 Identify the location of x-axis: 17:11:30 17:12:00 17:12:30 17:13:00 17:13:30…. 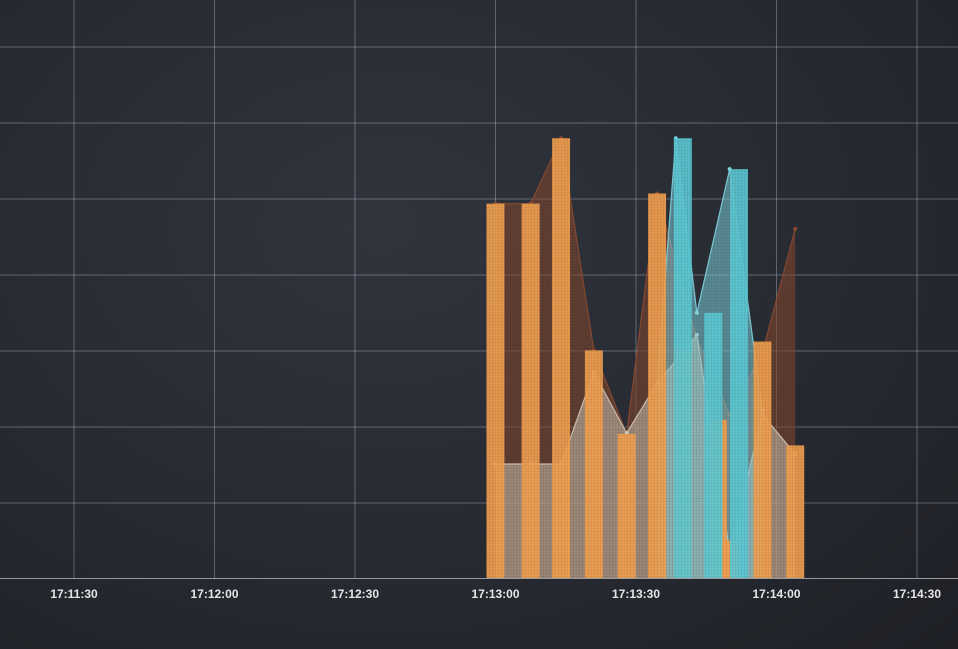
(479, 589).